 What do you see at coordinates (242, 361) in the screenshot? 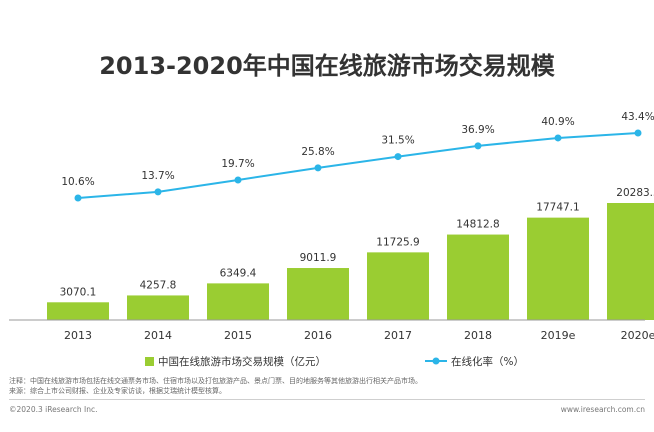
I see `legend-bar-label: 中国在线旅游市场交易规模（亿元）` at bounding box center [242, 361].